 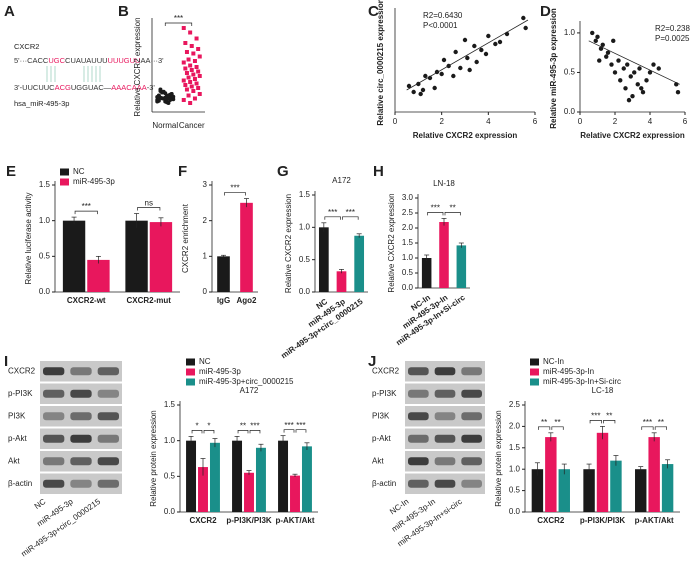 I want to click on y-tick-label: 0, so click(x=205, y=291).